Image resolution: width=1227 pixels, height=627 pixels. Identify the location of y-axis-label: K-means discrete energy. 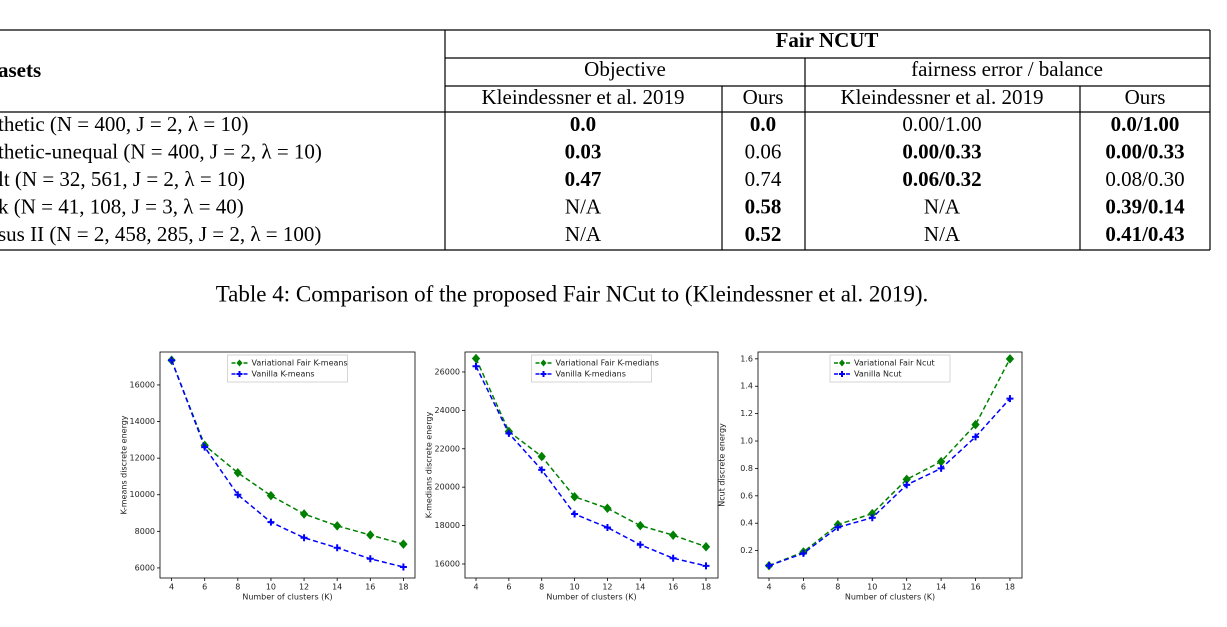
(124, 464).